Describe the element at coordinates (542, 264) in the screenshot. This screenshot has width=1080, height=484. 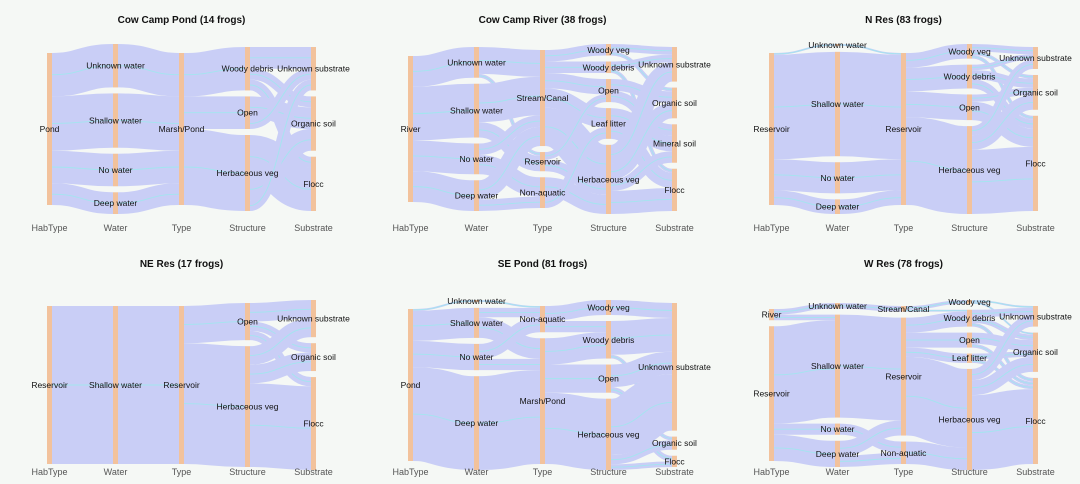
I see `panel-title: SE Pond (81 frogs)` at that location.